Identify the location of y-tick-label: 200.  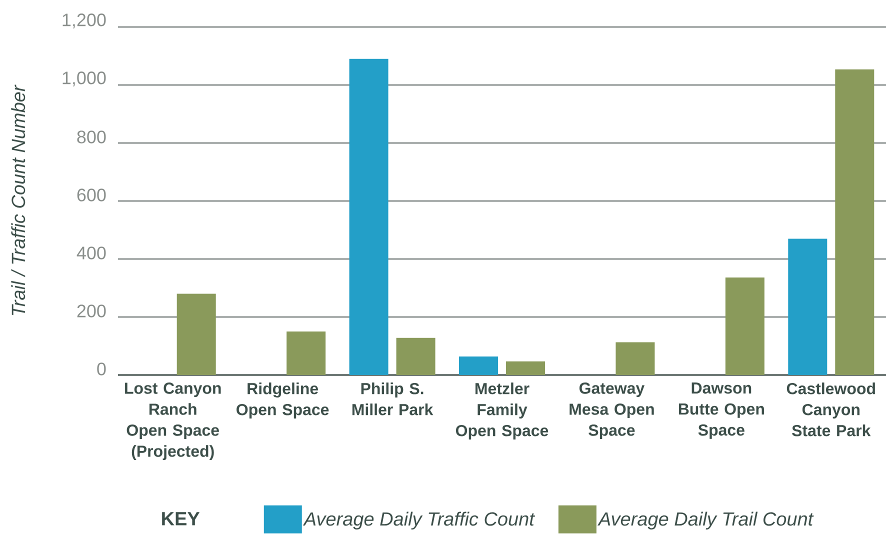
(91, 311).